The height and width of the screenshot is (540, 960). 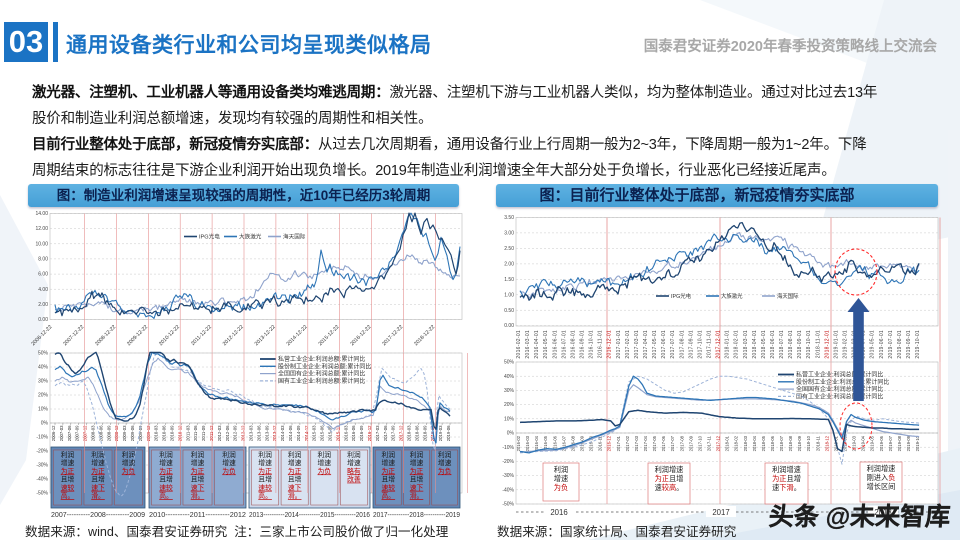 What do you see at coordinates (554, 443) in the screenshot?
I see `svg-text: 2016-06` at bounding box center [554, 443].